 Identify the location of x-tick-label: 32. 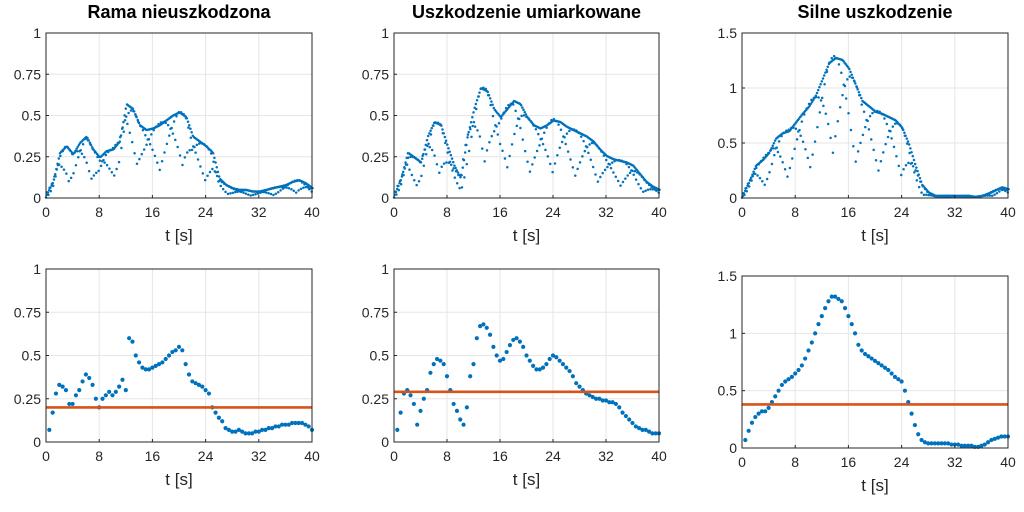
(606, 212).